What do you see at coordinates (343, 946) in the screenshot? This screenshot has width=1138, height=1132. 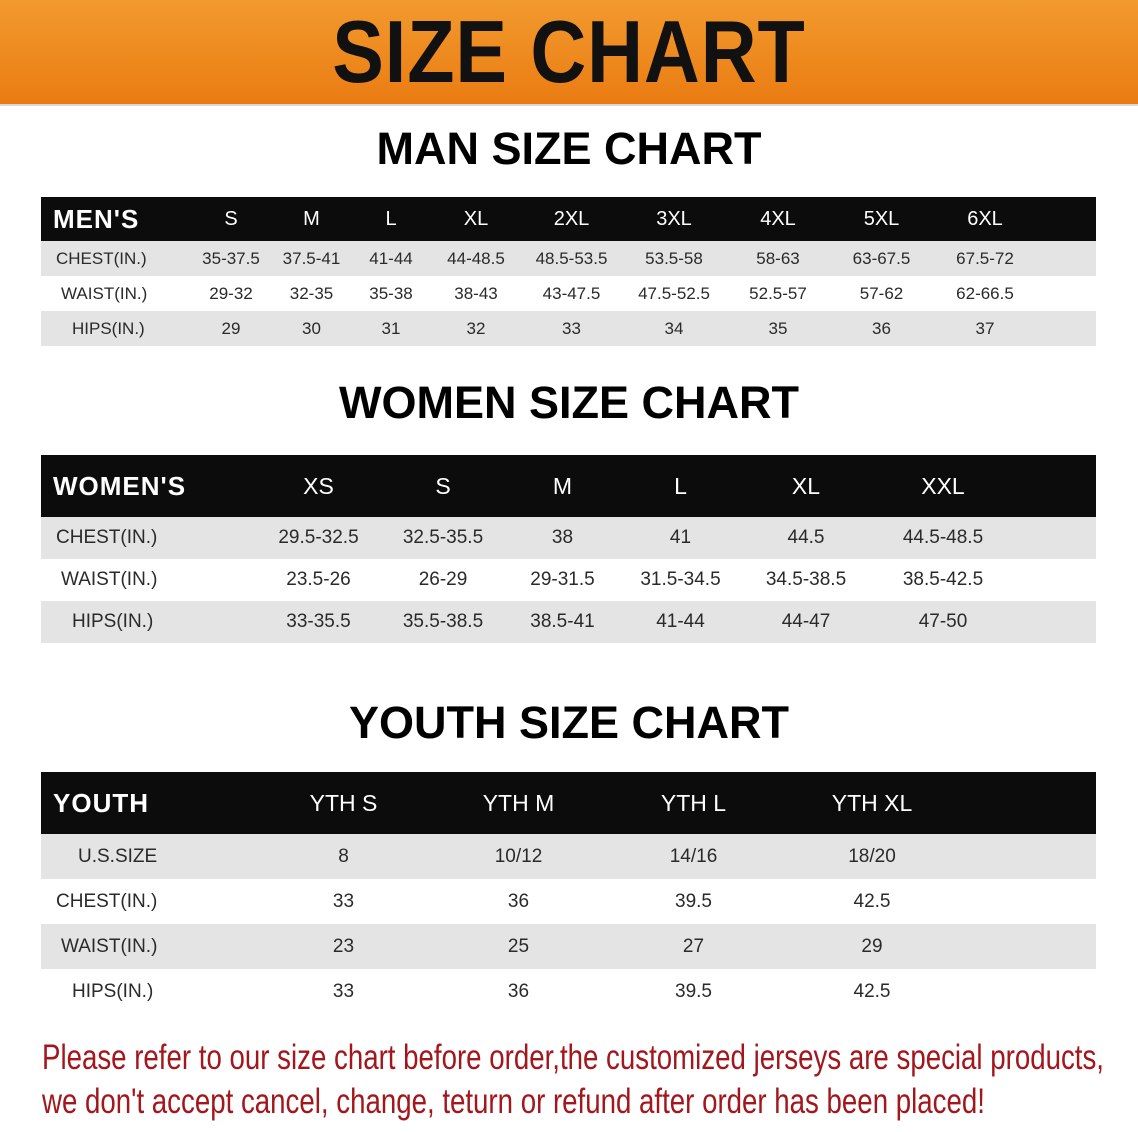 I see `measurement-cell: 23` at bounding box center [343, 946].